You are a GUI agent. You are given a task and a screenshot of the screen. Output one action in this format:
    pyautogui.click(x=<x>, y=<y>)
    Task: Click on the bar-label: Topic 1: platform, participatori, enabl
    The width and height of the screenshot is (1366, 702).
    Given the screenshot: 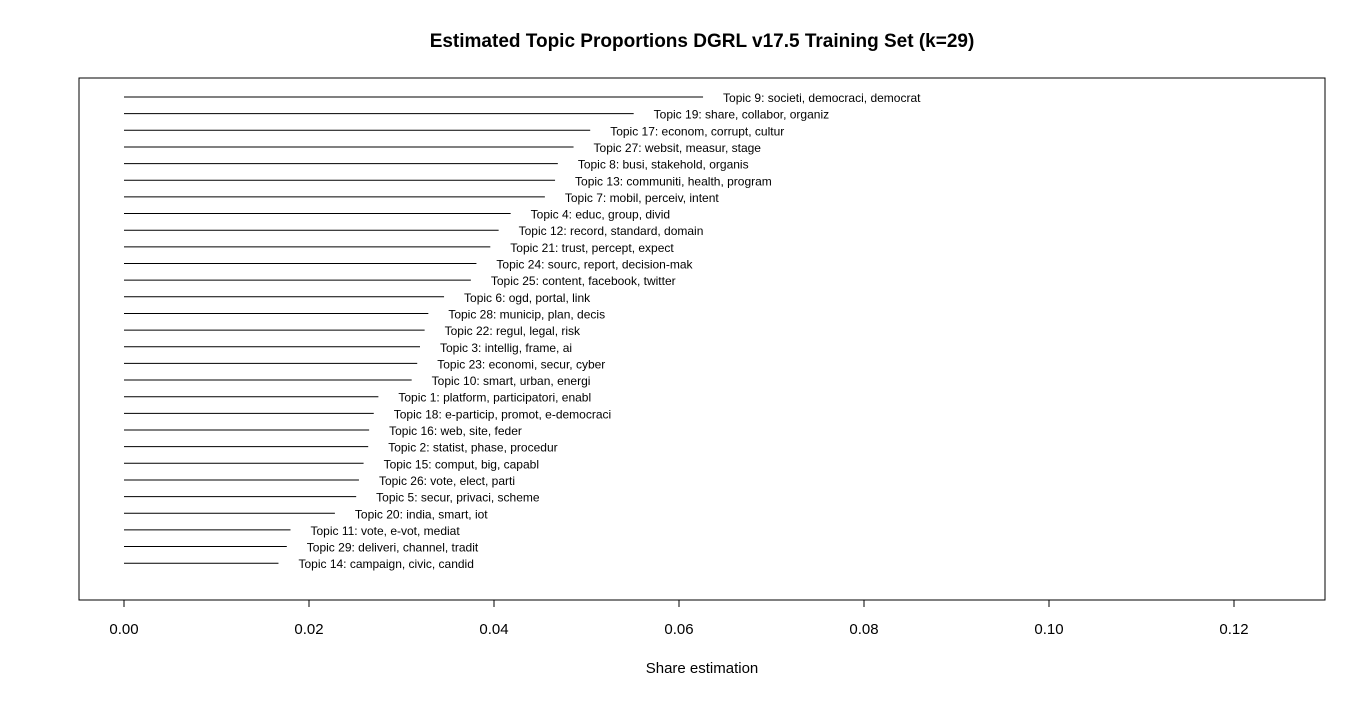 What is the action you would take?
    pyautogui.click(x=494, y=398)
    